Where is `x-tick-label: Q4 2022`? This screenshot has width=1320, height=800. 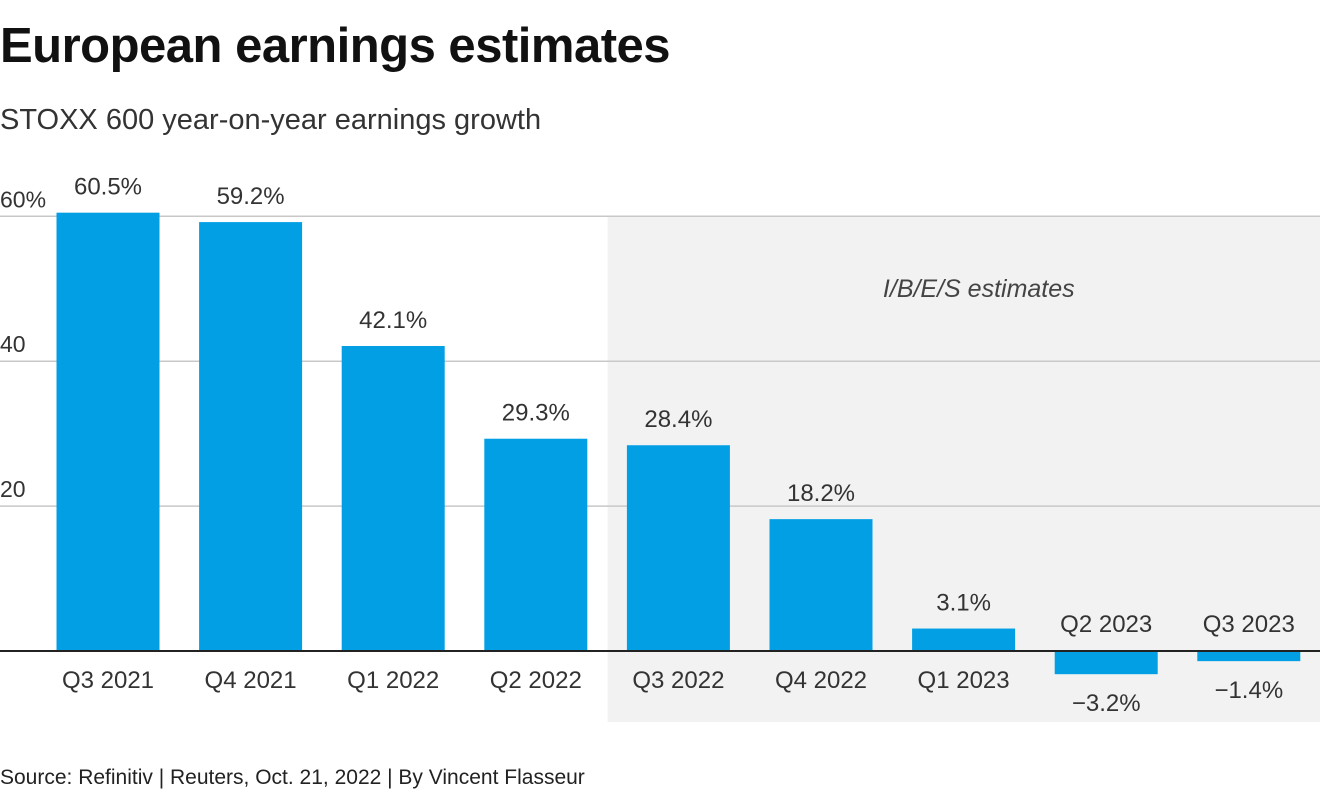
x-tick-label: Q4 2022 is located at coordinates (821, 680).